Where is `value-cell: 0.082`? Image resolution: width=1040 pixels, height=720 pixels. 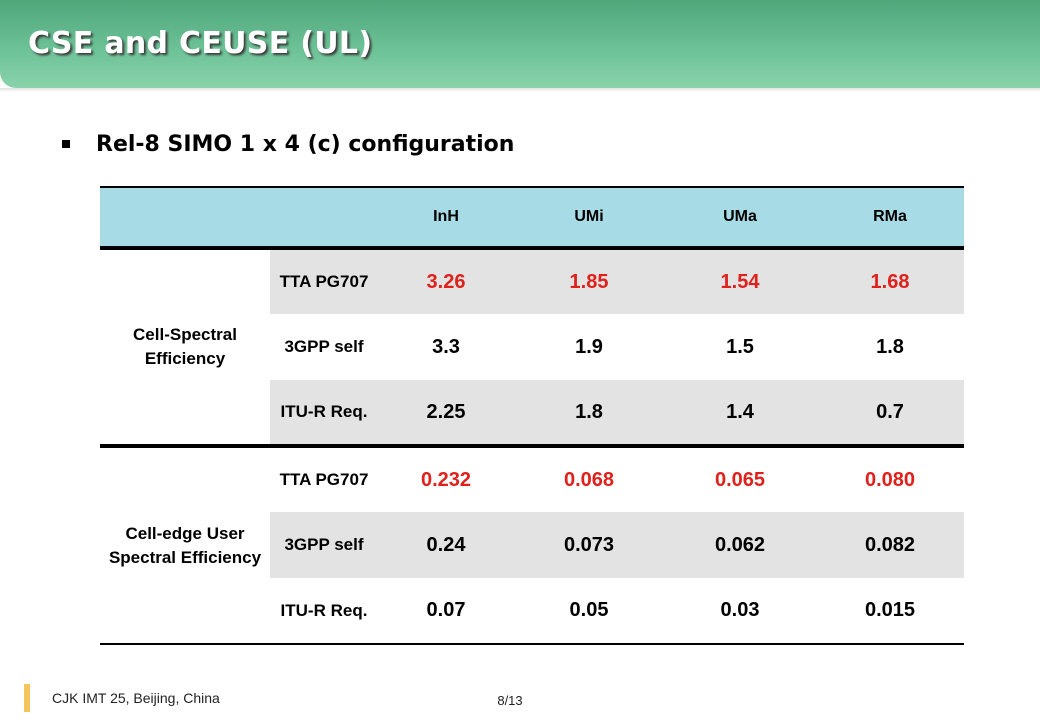
value-cell: 0.082 is located at coordinates (890, 545).